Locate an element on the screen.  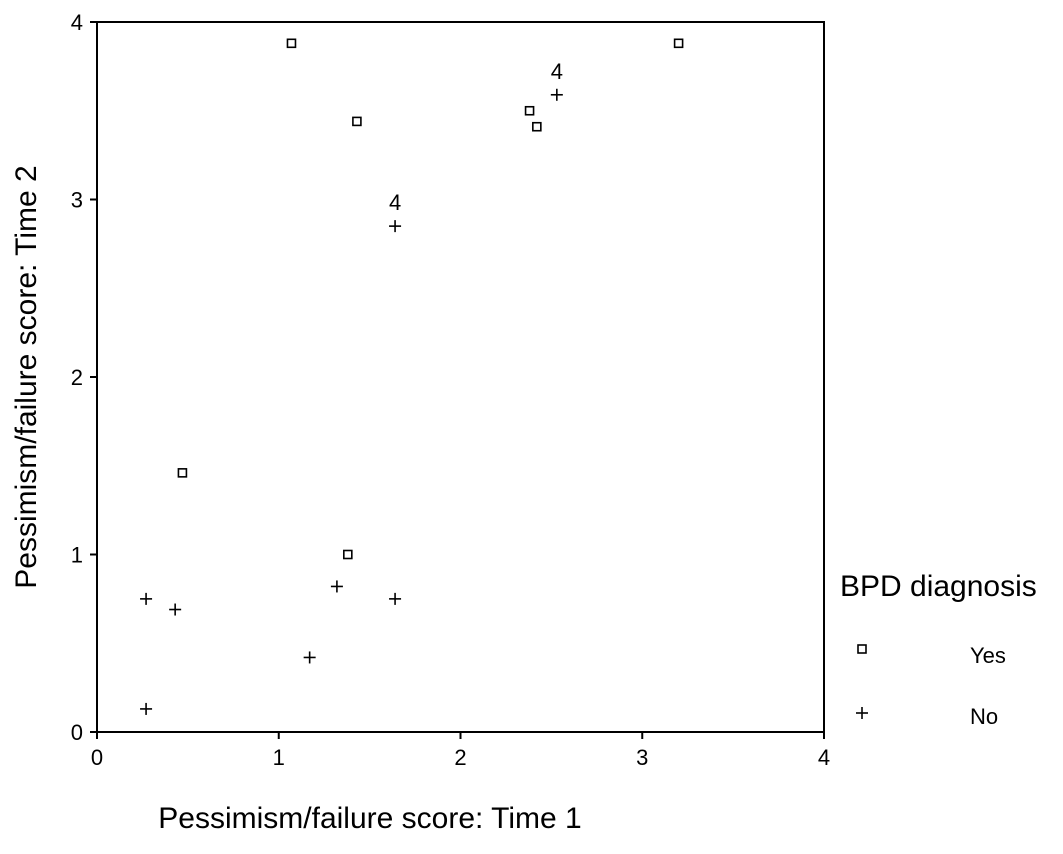
y-tick-label: 3 is located at coordinates (77, 200).